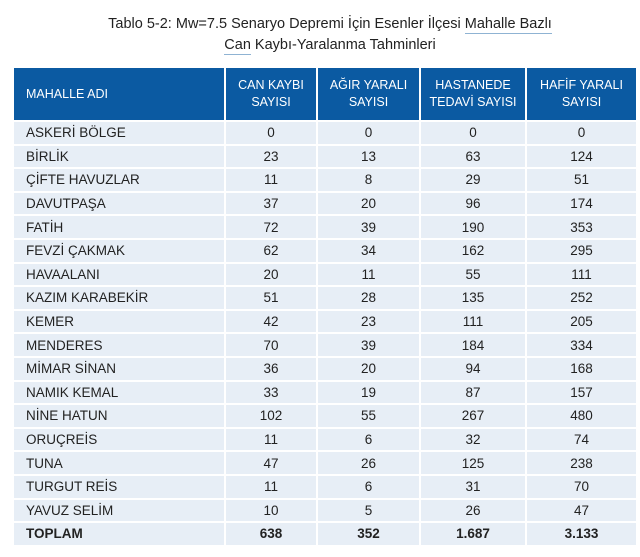  What do you see at coordinates (119, 533) in the screenshot?
I see `neighborhood-cell: TOPLAM` at bounding box center [119, 533].